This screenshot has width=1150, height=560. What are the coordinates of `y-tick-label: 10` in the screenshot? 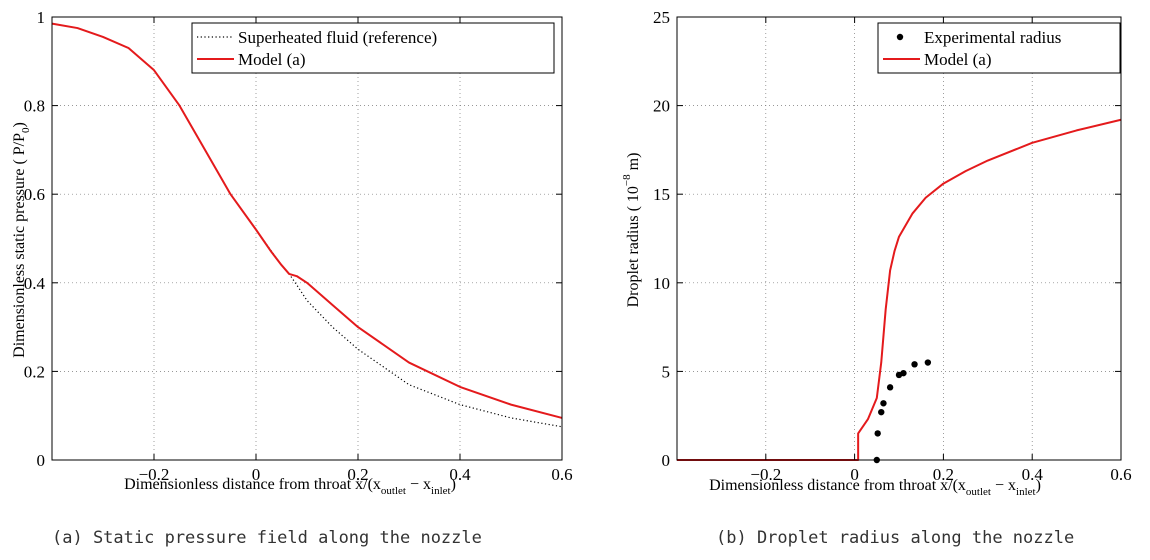 It's located at (661, 283).